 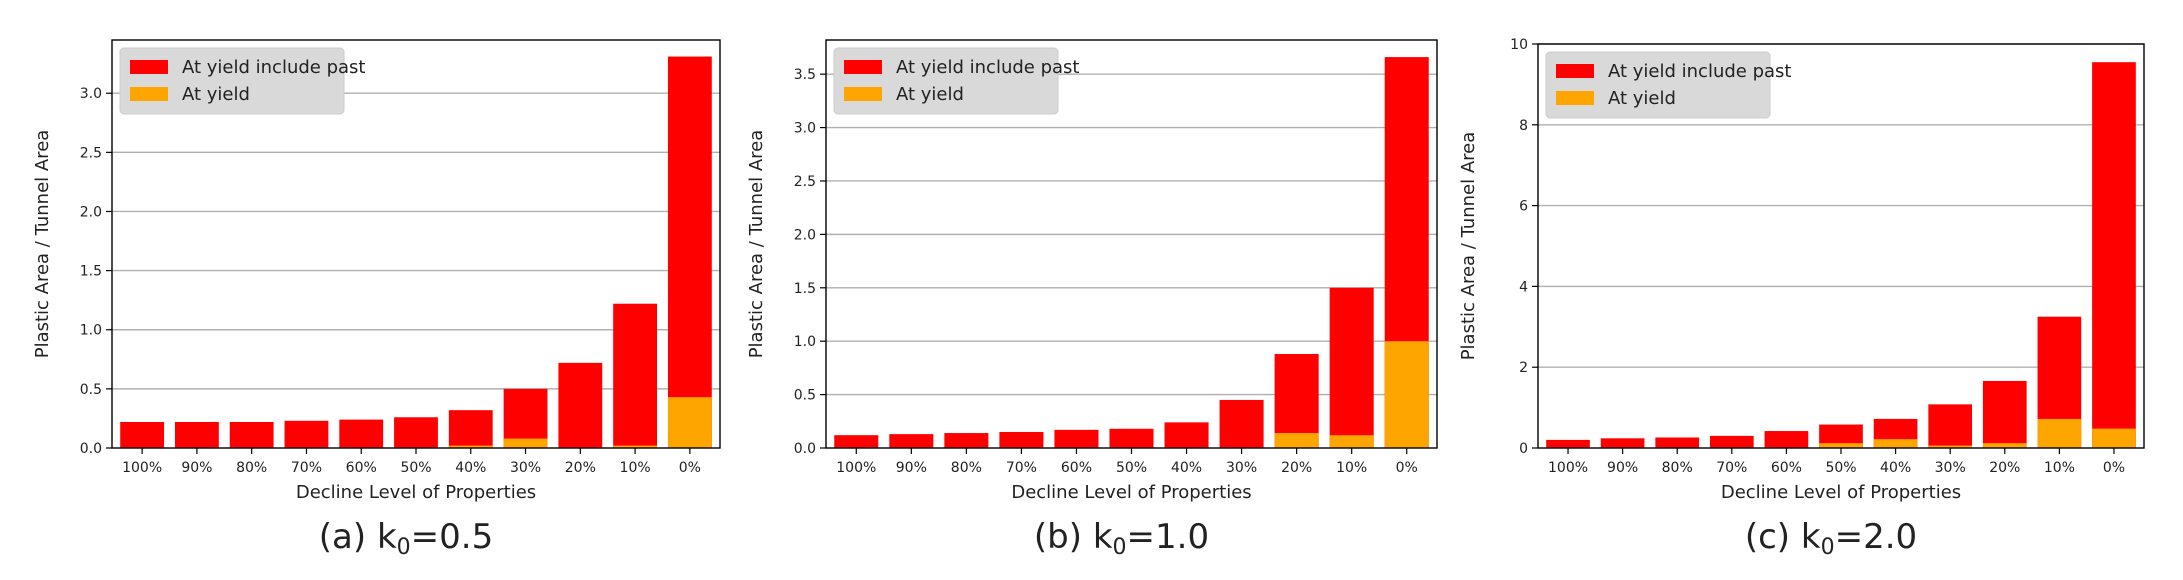 I want to click on panel-caption: (b) k0=1.0, so click(x=1121, y=538).